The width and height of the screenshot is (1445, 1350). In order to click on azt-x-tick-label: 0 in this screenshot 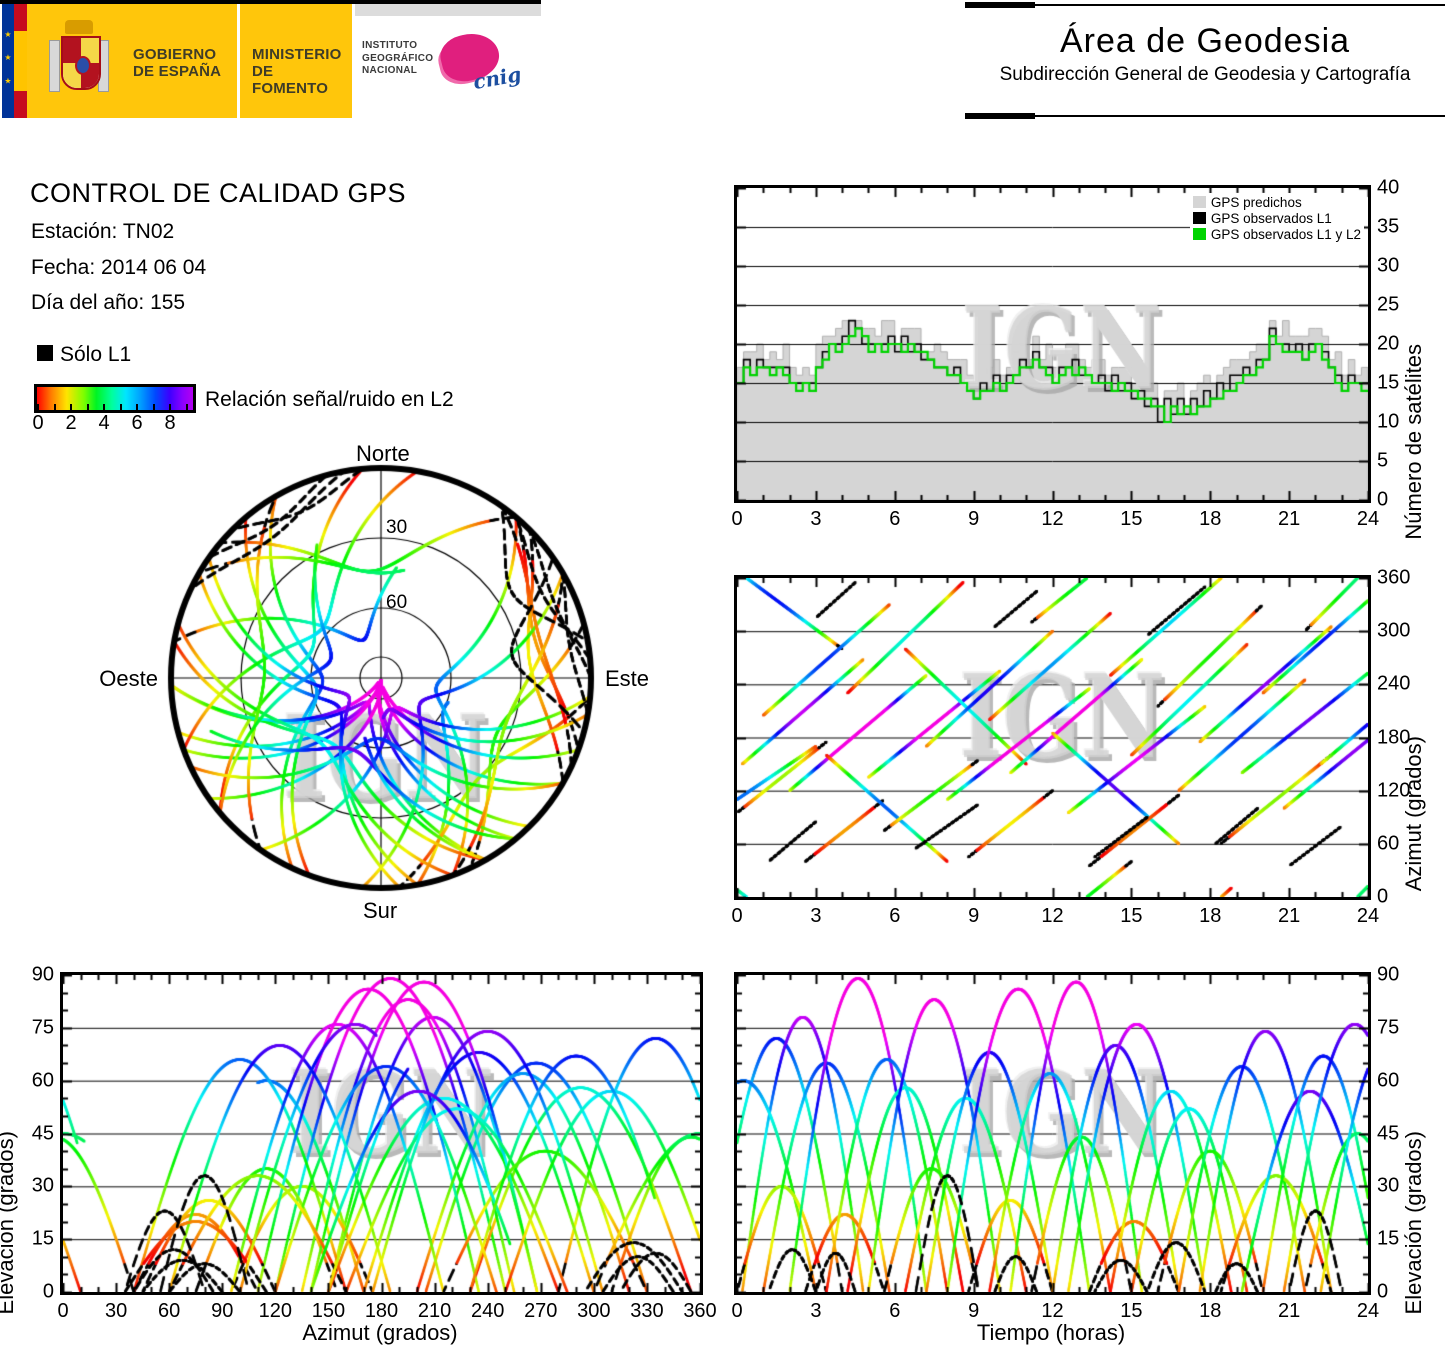, I will do `click(737, 916)`.